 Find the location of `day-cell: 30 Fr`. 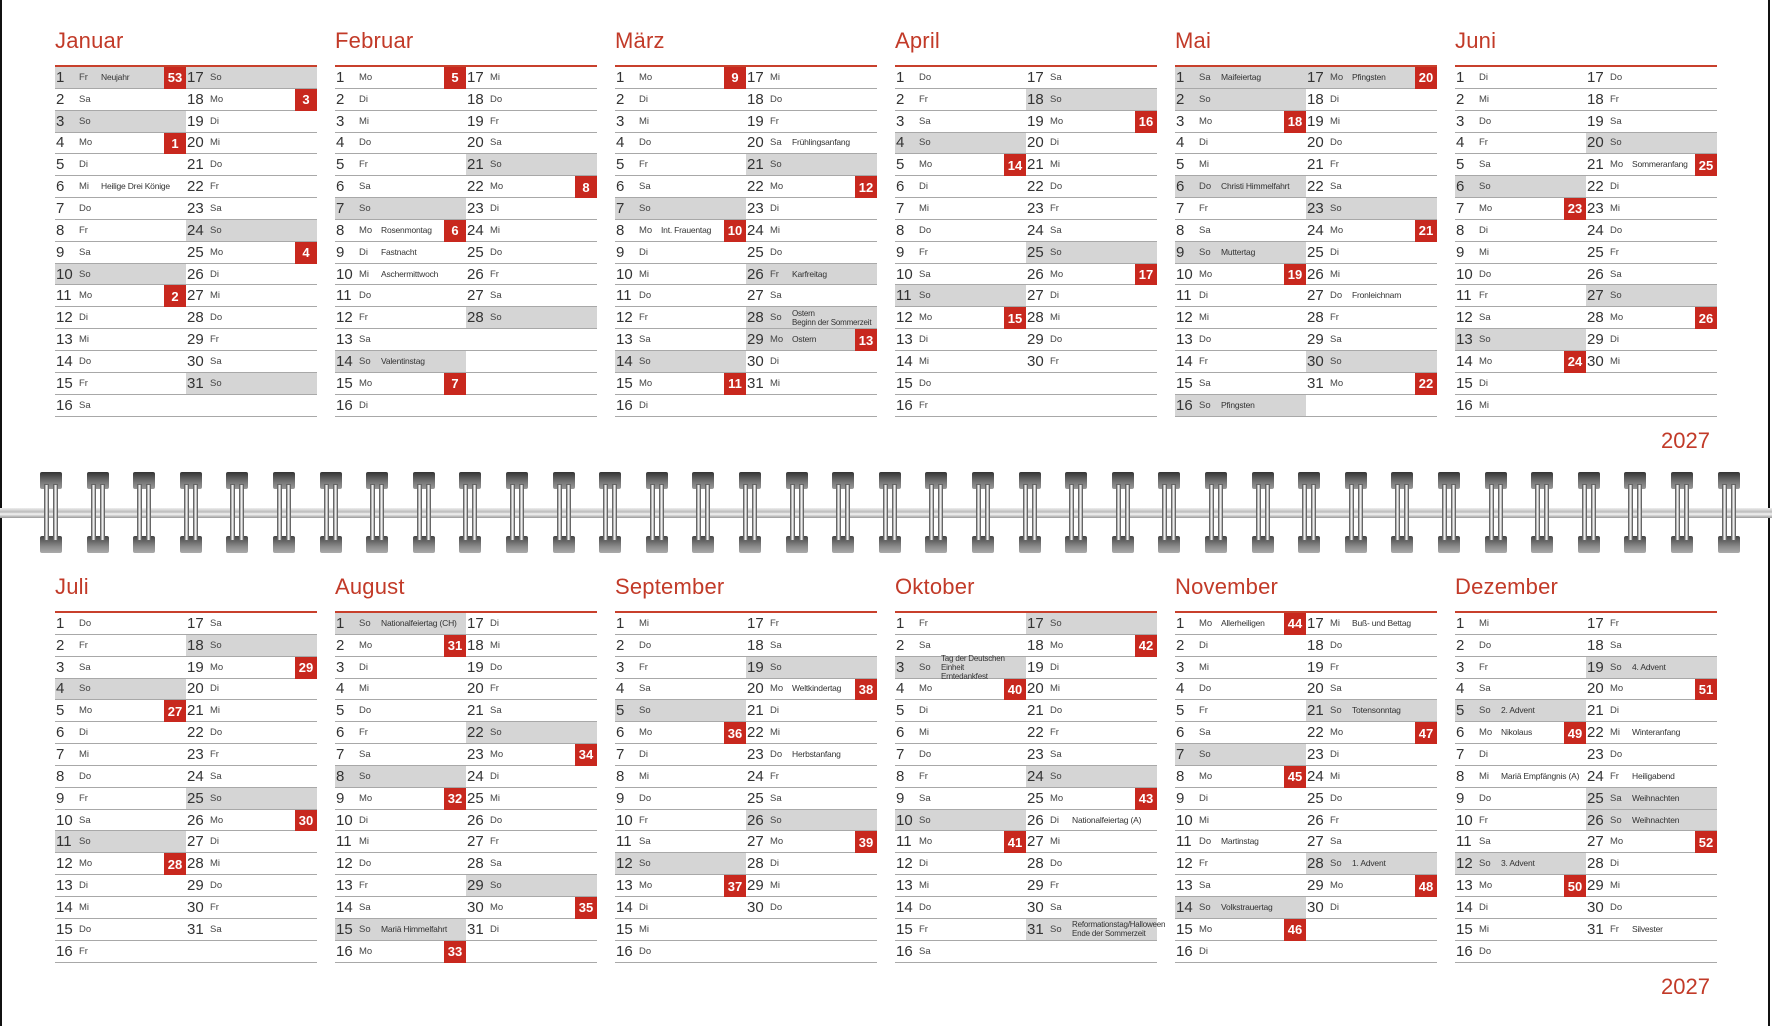

day-cell: 30 Fr is located at coordinates (1091, 362).